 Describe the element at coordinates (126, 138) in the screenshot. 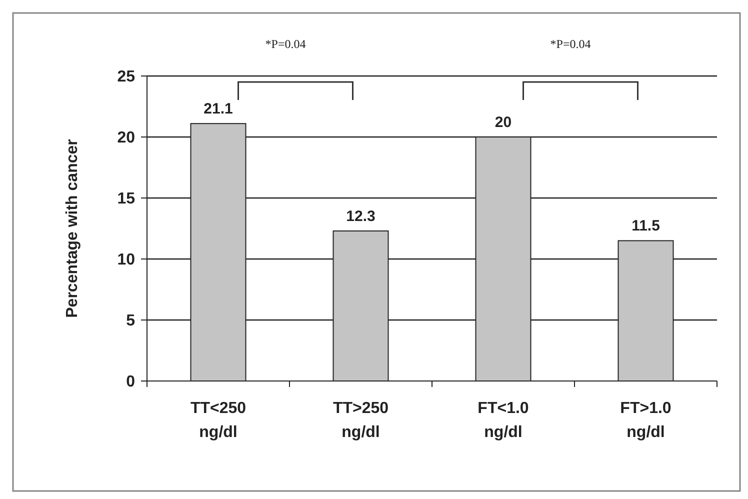

I see `y-tick-label: 20` at that location.